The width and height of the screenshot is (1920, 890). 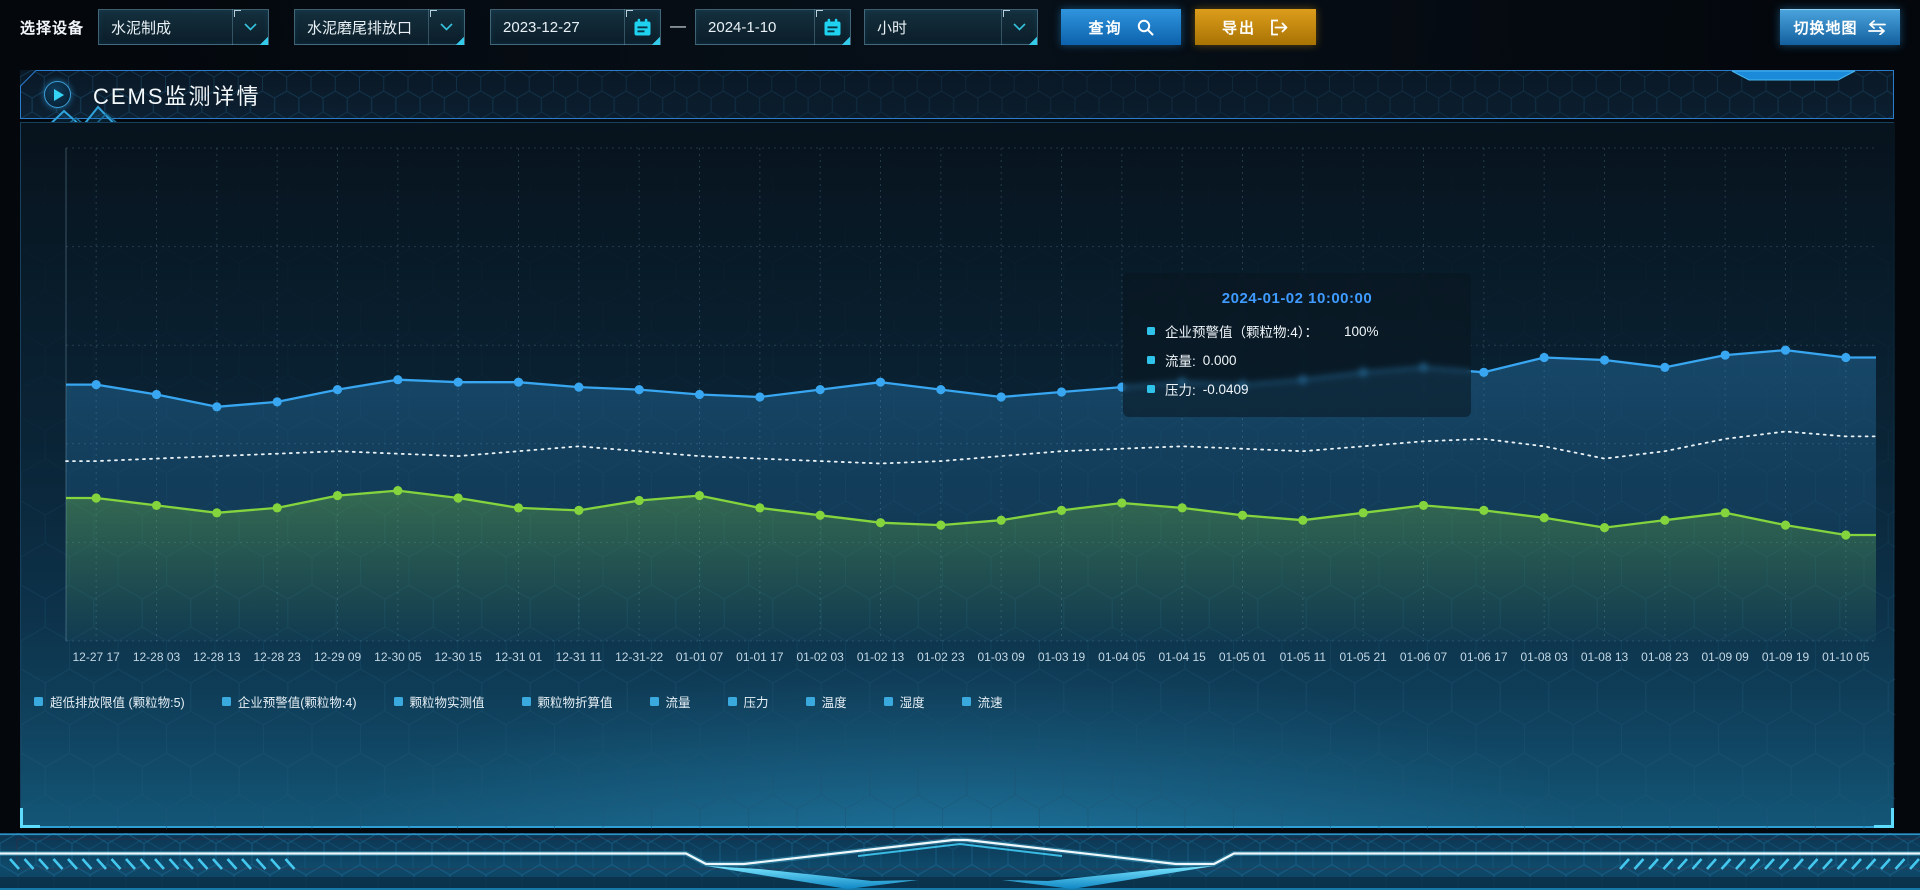 What do you see at coordinates (951, 27) in the screenshot?
I see `interval-select: 小时` at bounding box center [951, 27].